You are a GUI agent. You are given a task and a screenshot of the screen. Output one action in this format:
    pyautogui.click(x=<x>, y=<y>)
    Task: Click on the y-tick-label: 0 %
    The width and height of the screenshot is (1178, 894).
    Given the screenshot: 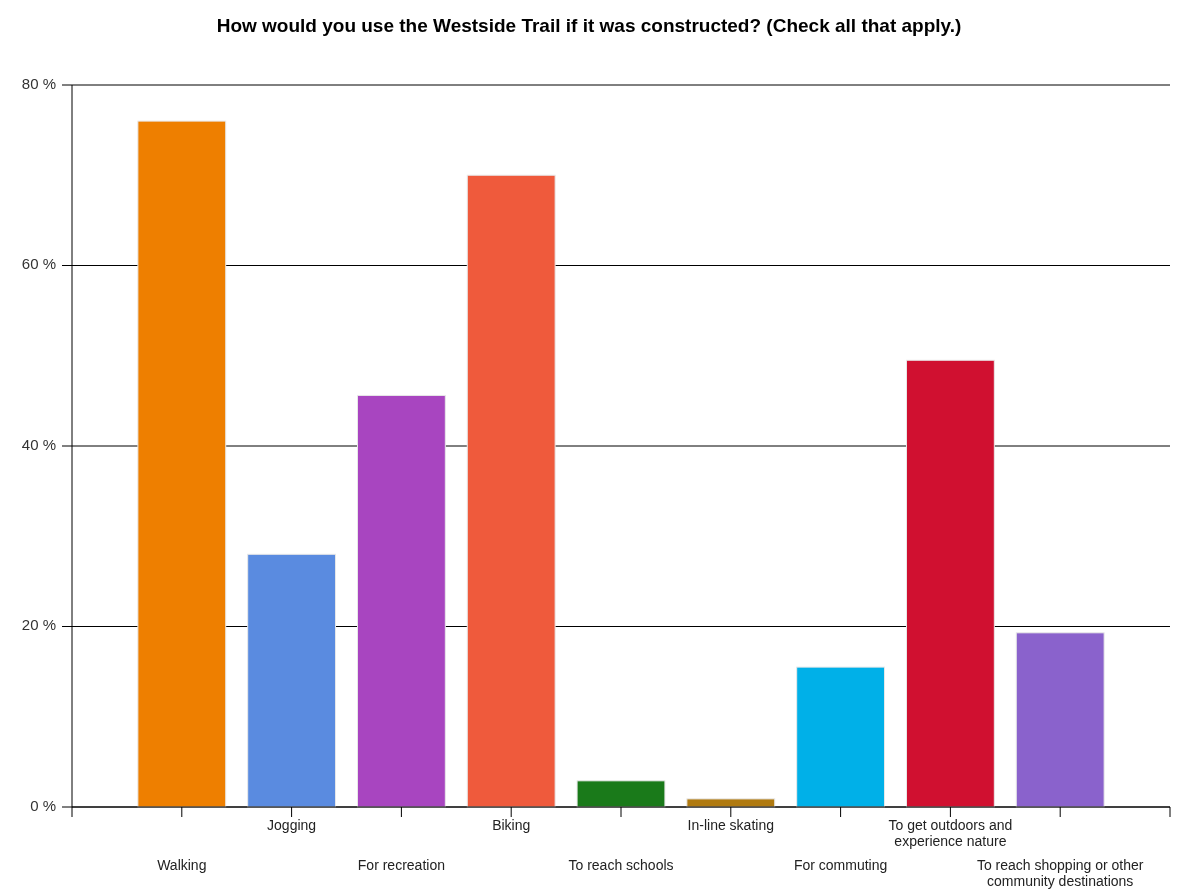 What is the action you would take?
    pyautogui.click(x=43, y=805)
    